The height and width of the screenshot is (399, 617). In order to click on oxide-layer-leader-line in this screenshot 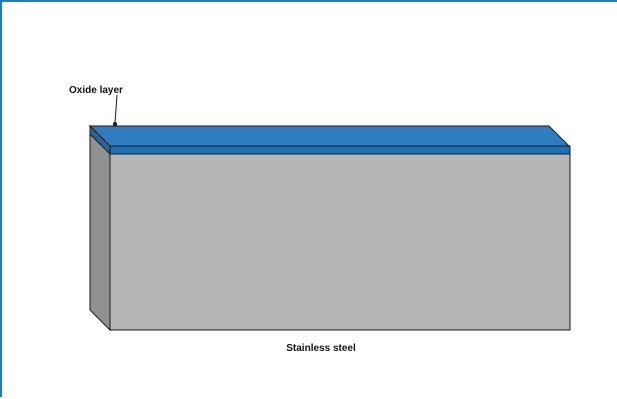, I will do `click(116, 109)`.